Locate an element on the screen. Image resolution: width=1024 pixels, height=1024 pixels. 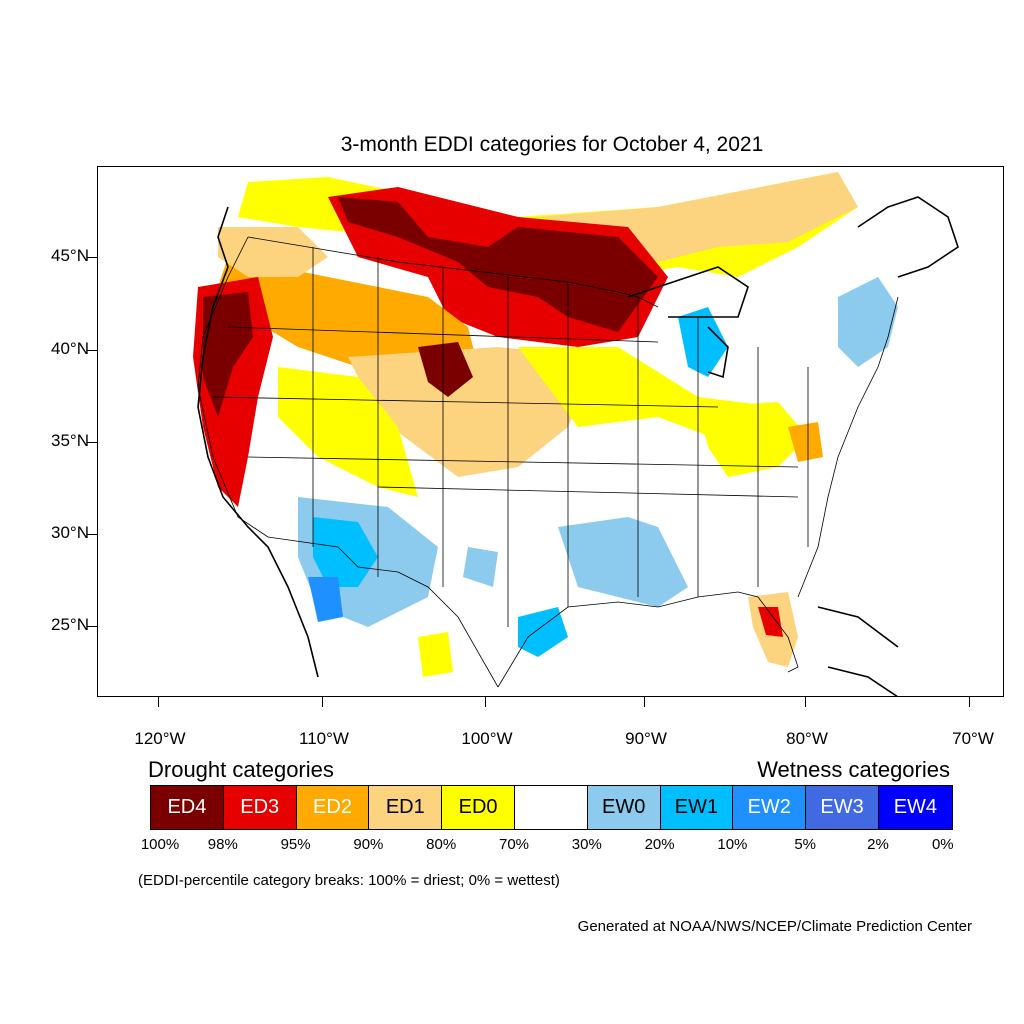
region-texas-coast-ew1 is located at coordinates (543, 632).